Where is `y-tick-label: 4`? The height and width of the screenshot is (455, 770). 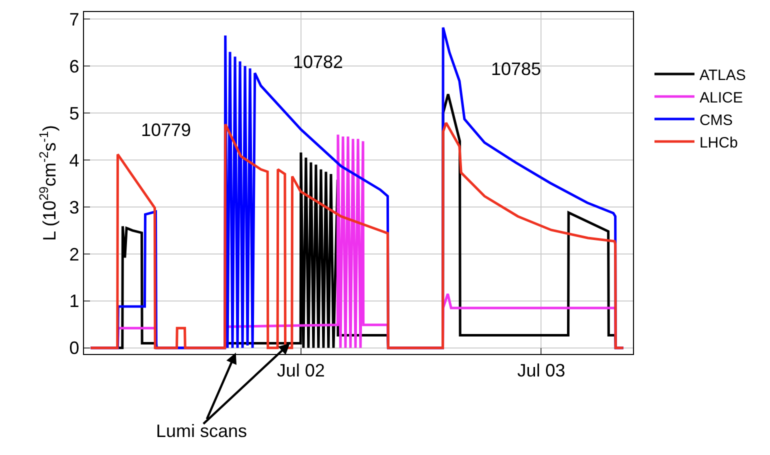 y-tick-label: 4 is located at coordinates (74, 160).